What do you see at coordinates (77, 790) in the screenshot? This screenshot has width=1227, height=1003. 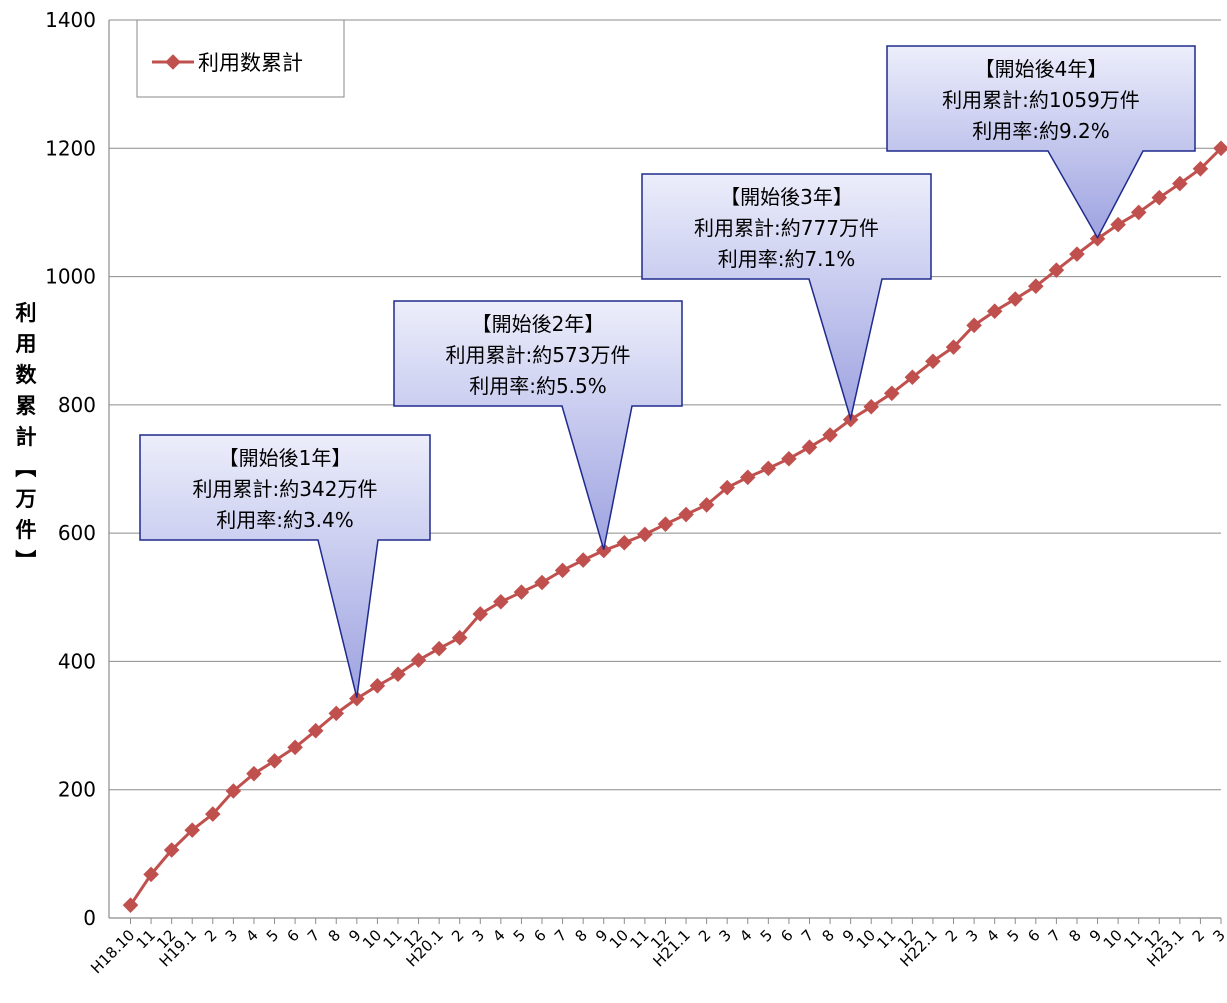 I see `y-tick-label: 200` at bounding box center [77, 790].